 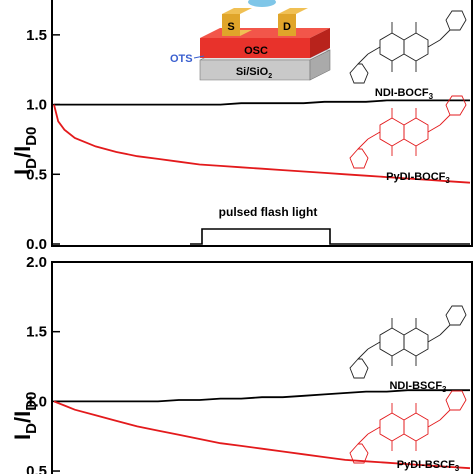 I want to click on top-y-tick-label: 1.5, so click(x=36, y=35).